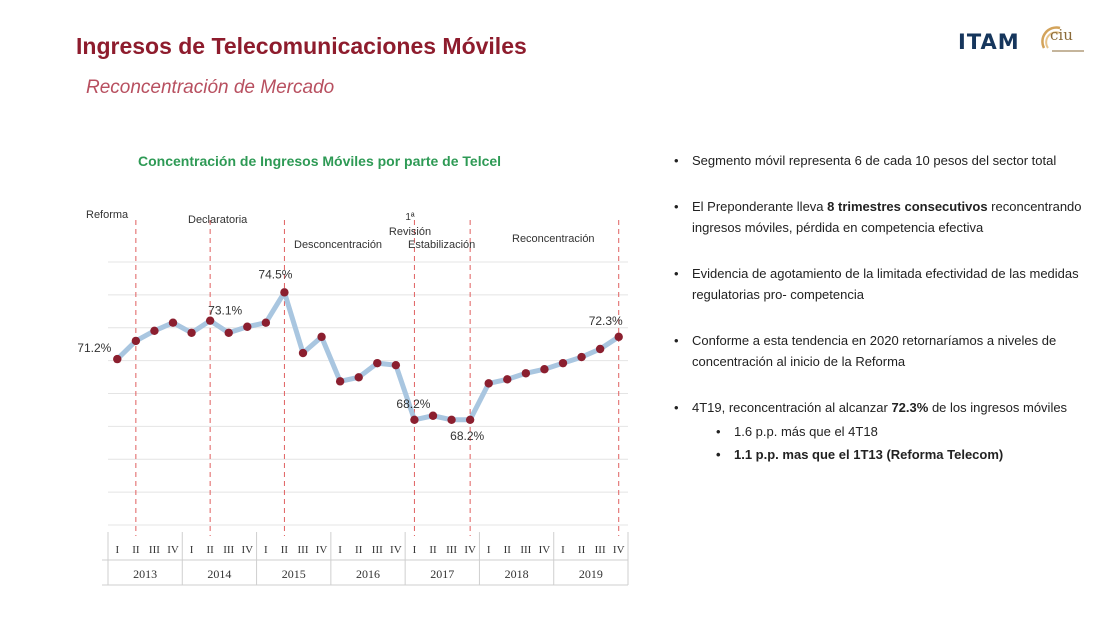 The image size is (1099, 620). What do you see at coordinates (275, 274) in the screenshot?
I see `data-label: 74.5%` at bounding box center [275, 274].